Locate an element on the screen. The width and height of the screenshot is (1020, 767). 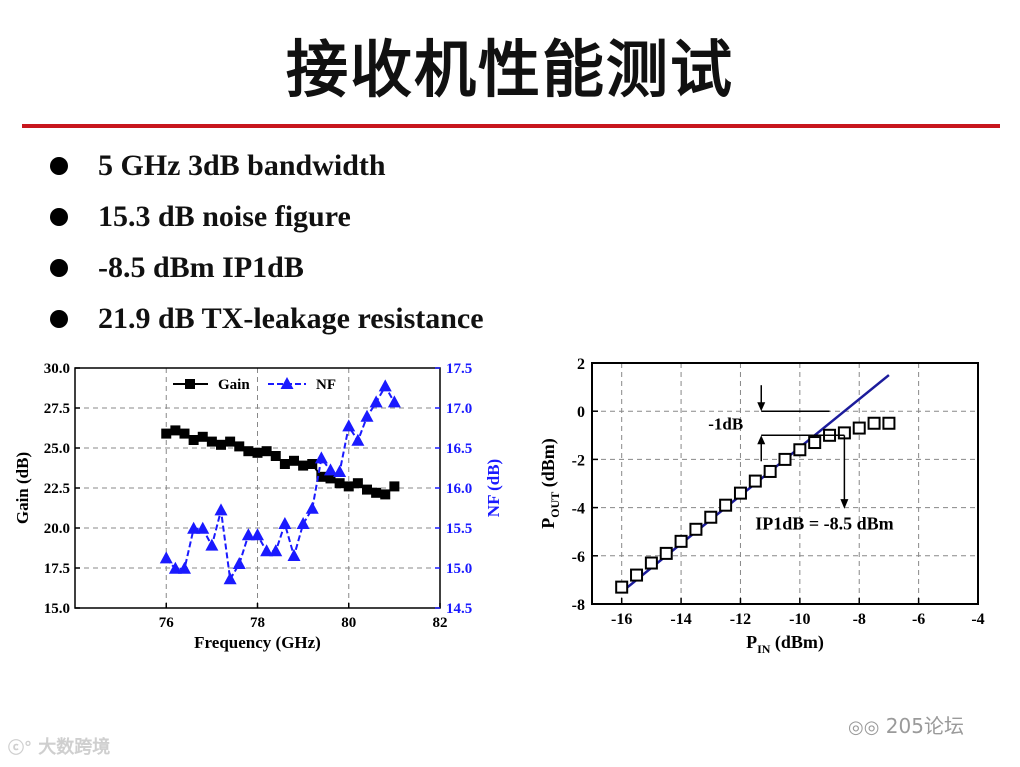
y-tick-label: 0 is located at coordinates (581, 412).